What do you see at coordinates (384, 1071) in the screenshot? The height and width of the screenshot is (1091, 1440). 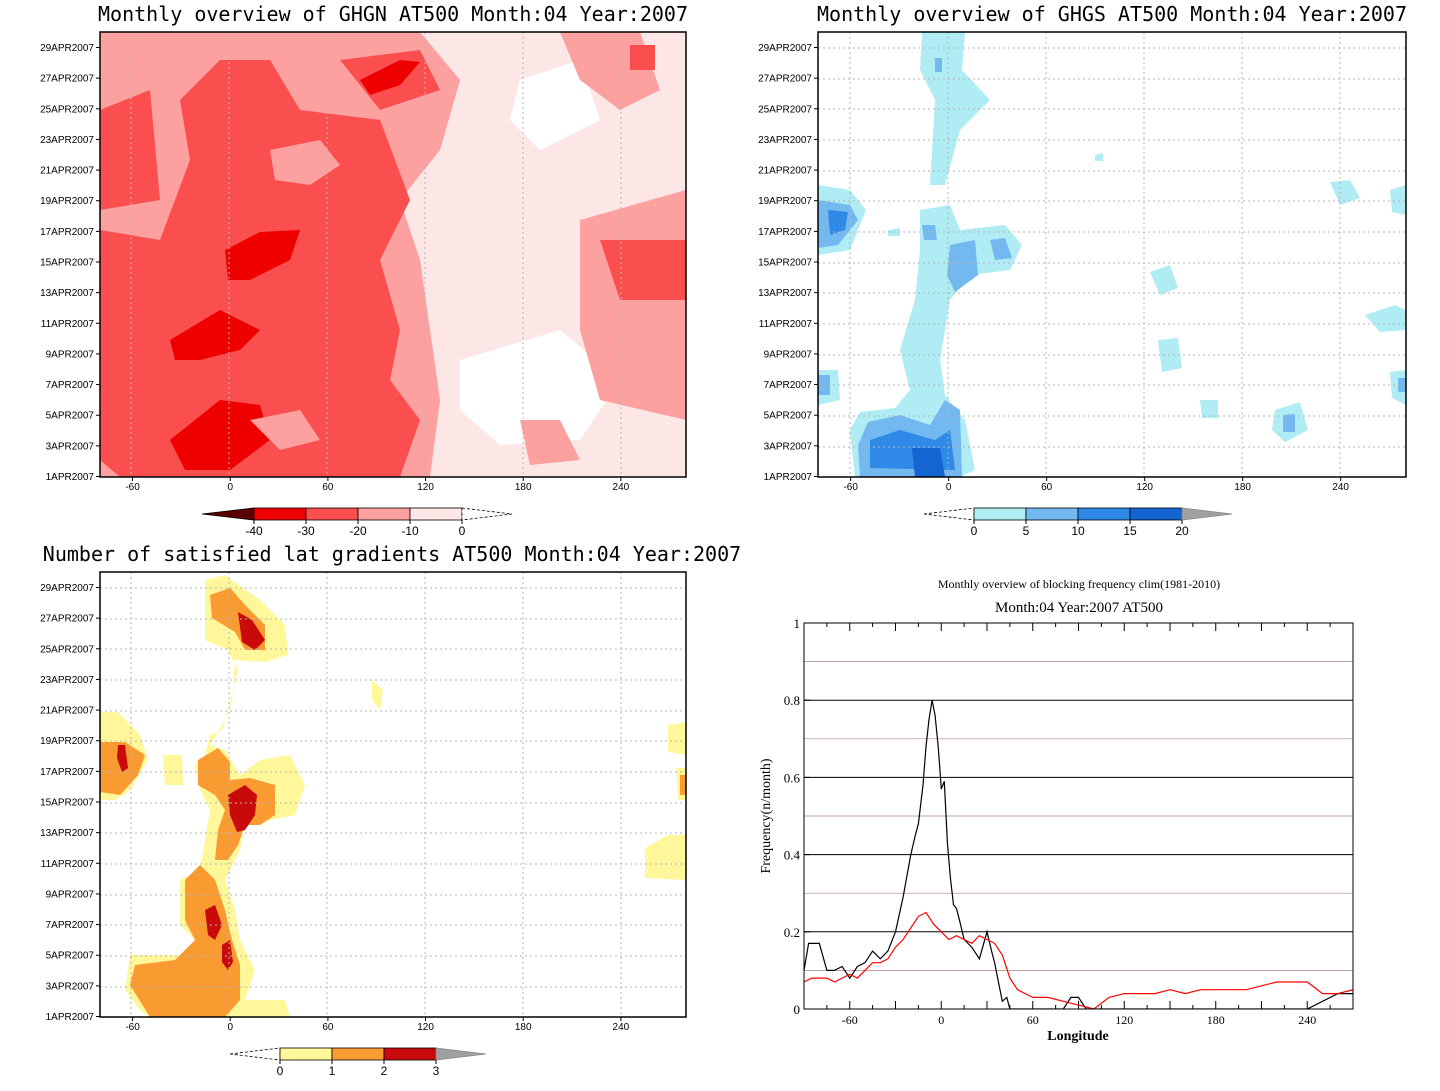 I see `colorbar-label: 2` at bounding box center [384, 1071].